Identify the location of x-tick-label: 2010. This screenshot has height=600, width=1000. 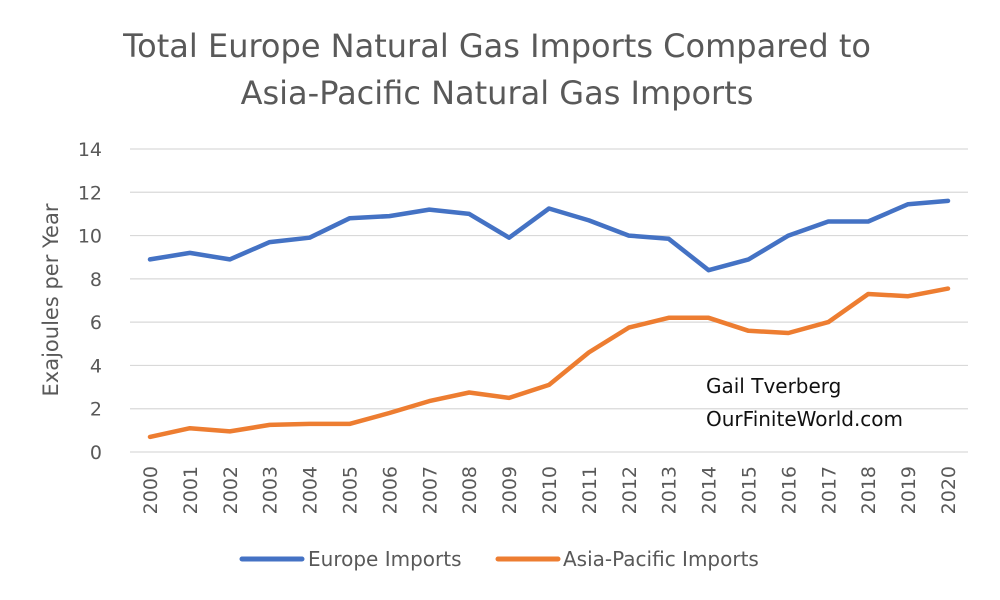
(550, 490).